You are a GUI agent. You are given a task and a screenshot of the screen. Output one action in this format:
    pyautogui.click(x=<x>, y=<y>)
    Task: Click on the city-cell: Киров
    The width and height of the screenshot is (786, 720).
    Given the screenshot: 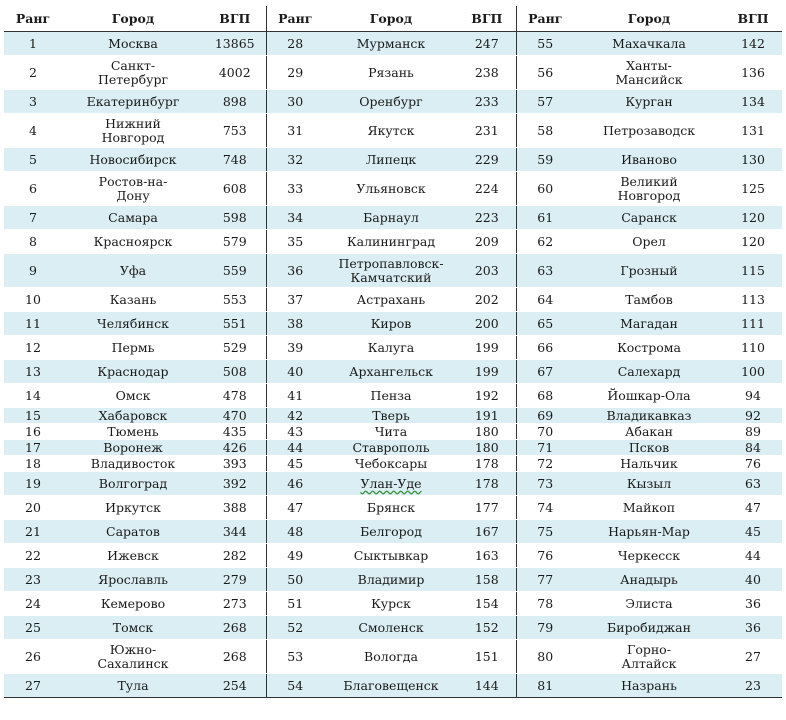 What is the action you would take?
    pyautogui.click(x=391, y=323)
    